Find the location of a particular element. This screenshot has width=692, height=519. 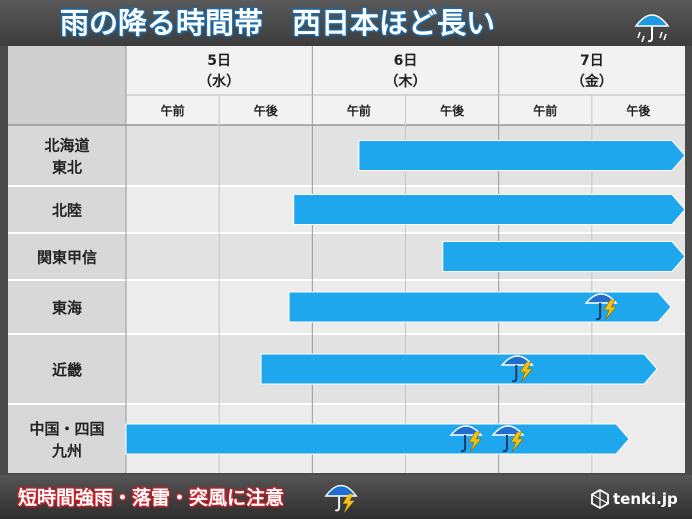

header-corner is located at coordinates (67, 85).